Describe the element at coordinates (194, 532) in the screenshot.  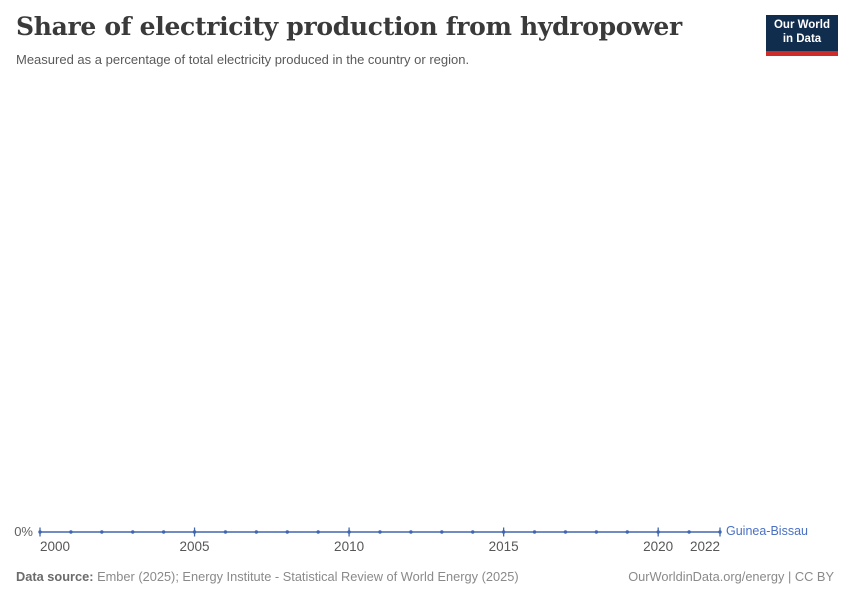
I see `data-point-2005-0pct` at that location.